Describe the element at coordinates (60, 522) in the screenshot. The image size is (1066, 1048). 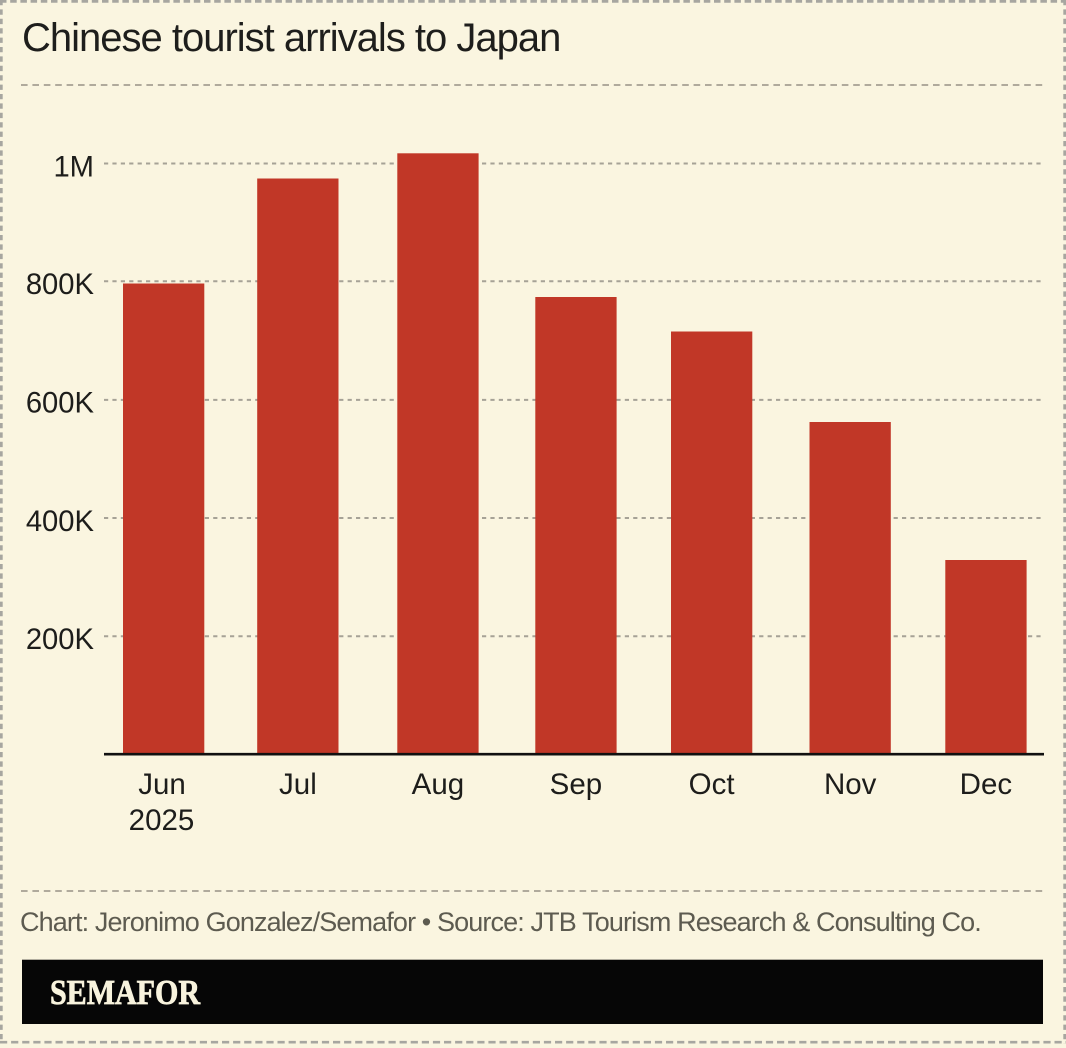
I see `svg-text: 400K` at that location.